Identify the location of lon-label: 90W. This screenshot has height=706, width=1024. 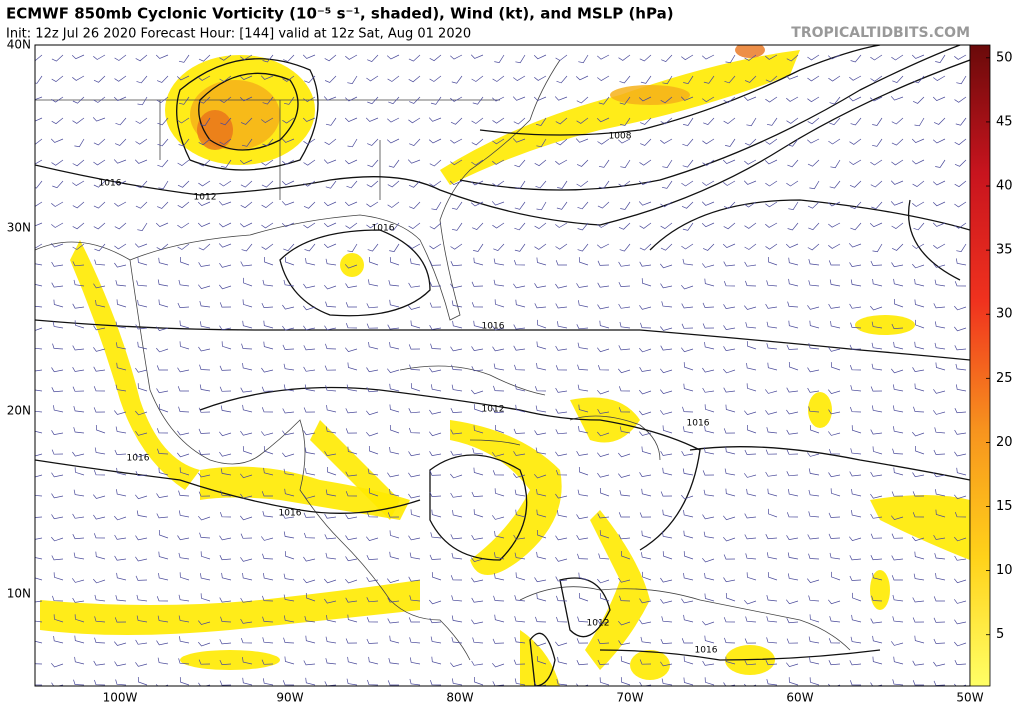
(289, 698).